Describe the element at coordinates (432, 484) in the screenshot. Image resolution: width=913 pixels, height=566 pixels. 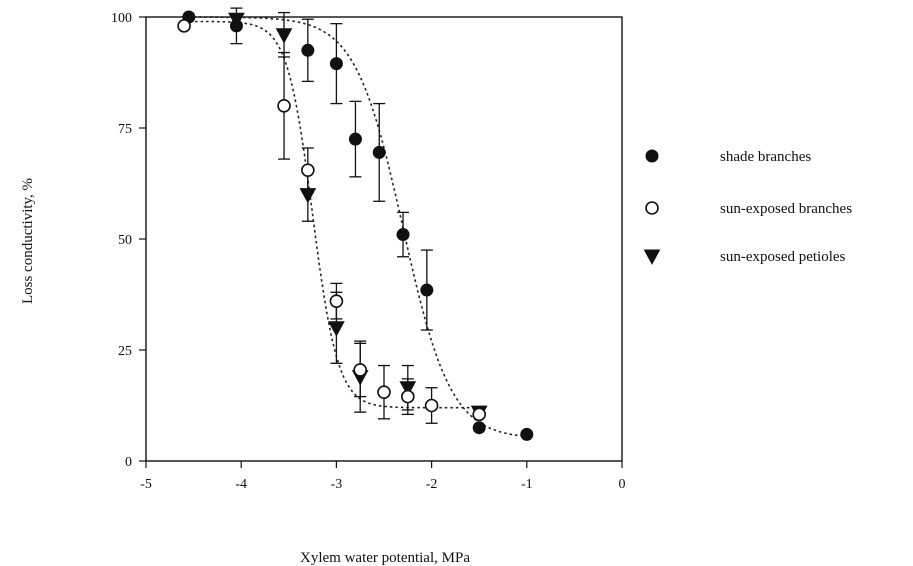
I see `x-tick-label: -2` at that location.